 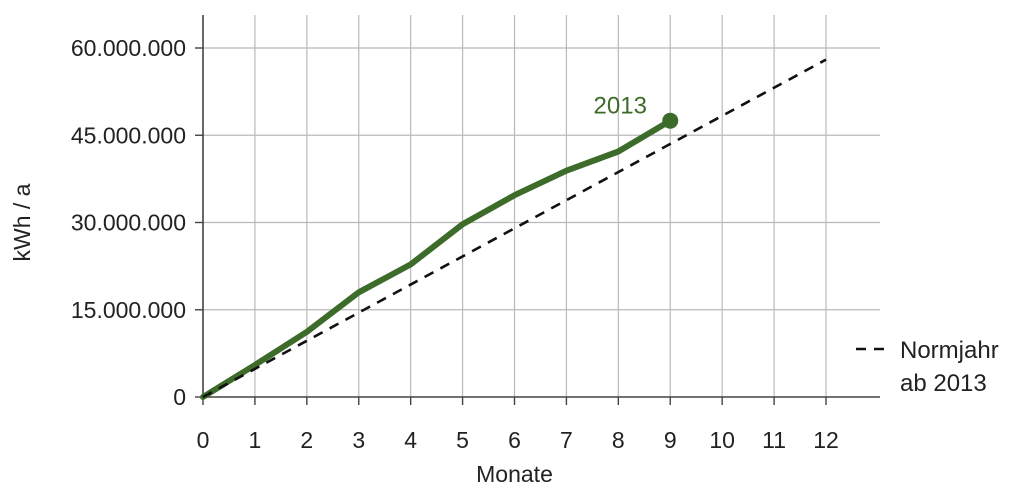 What do you see at coordinates (128, 223) in the screenshot?
I see `y-tick-label: 30.000.000` at bounding box center [128, 223].